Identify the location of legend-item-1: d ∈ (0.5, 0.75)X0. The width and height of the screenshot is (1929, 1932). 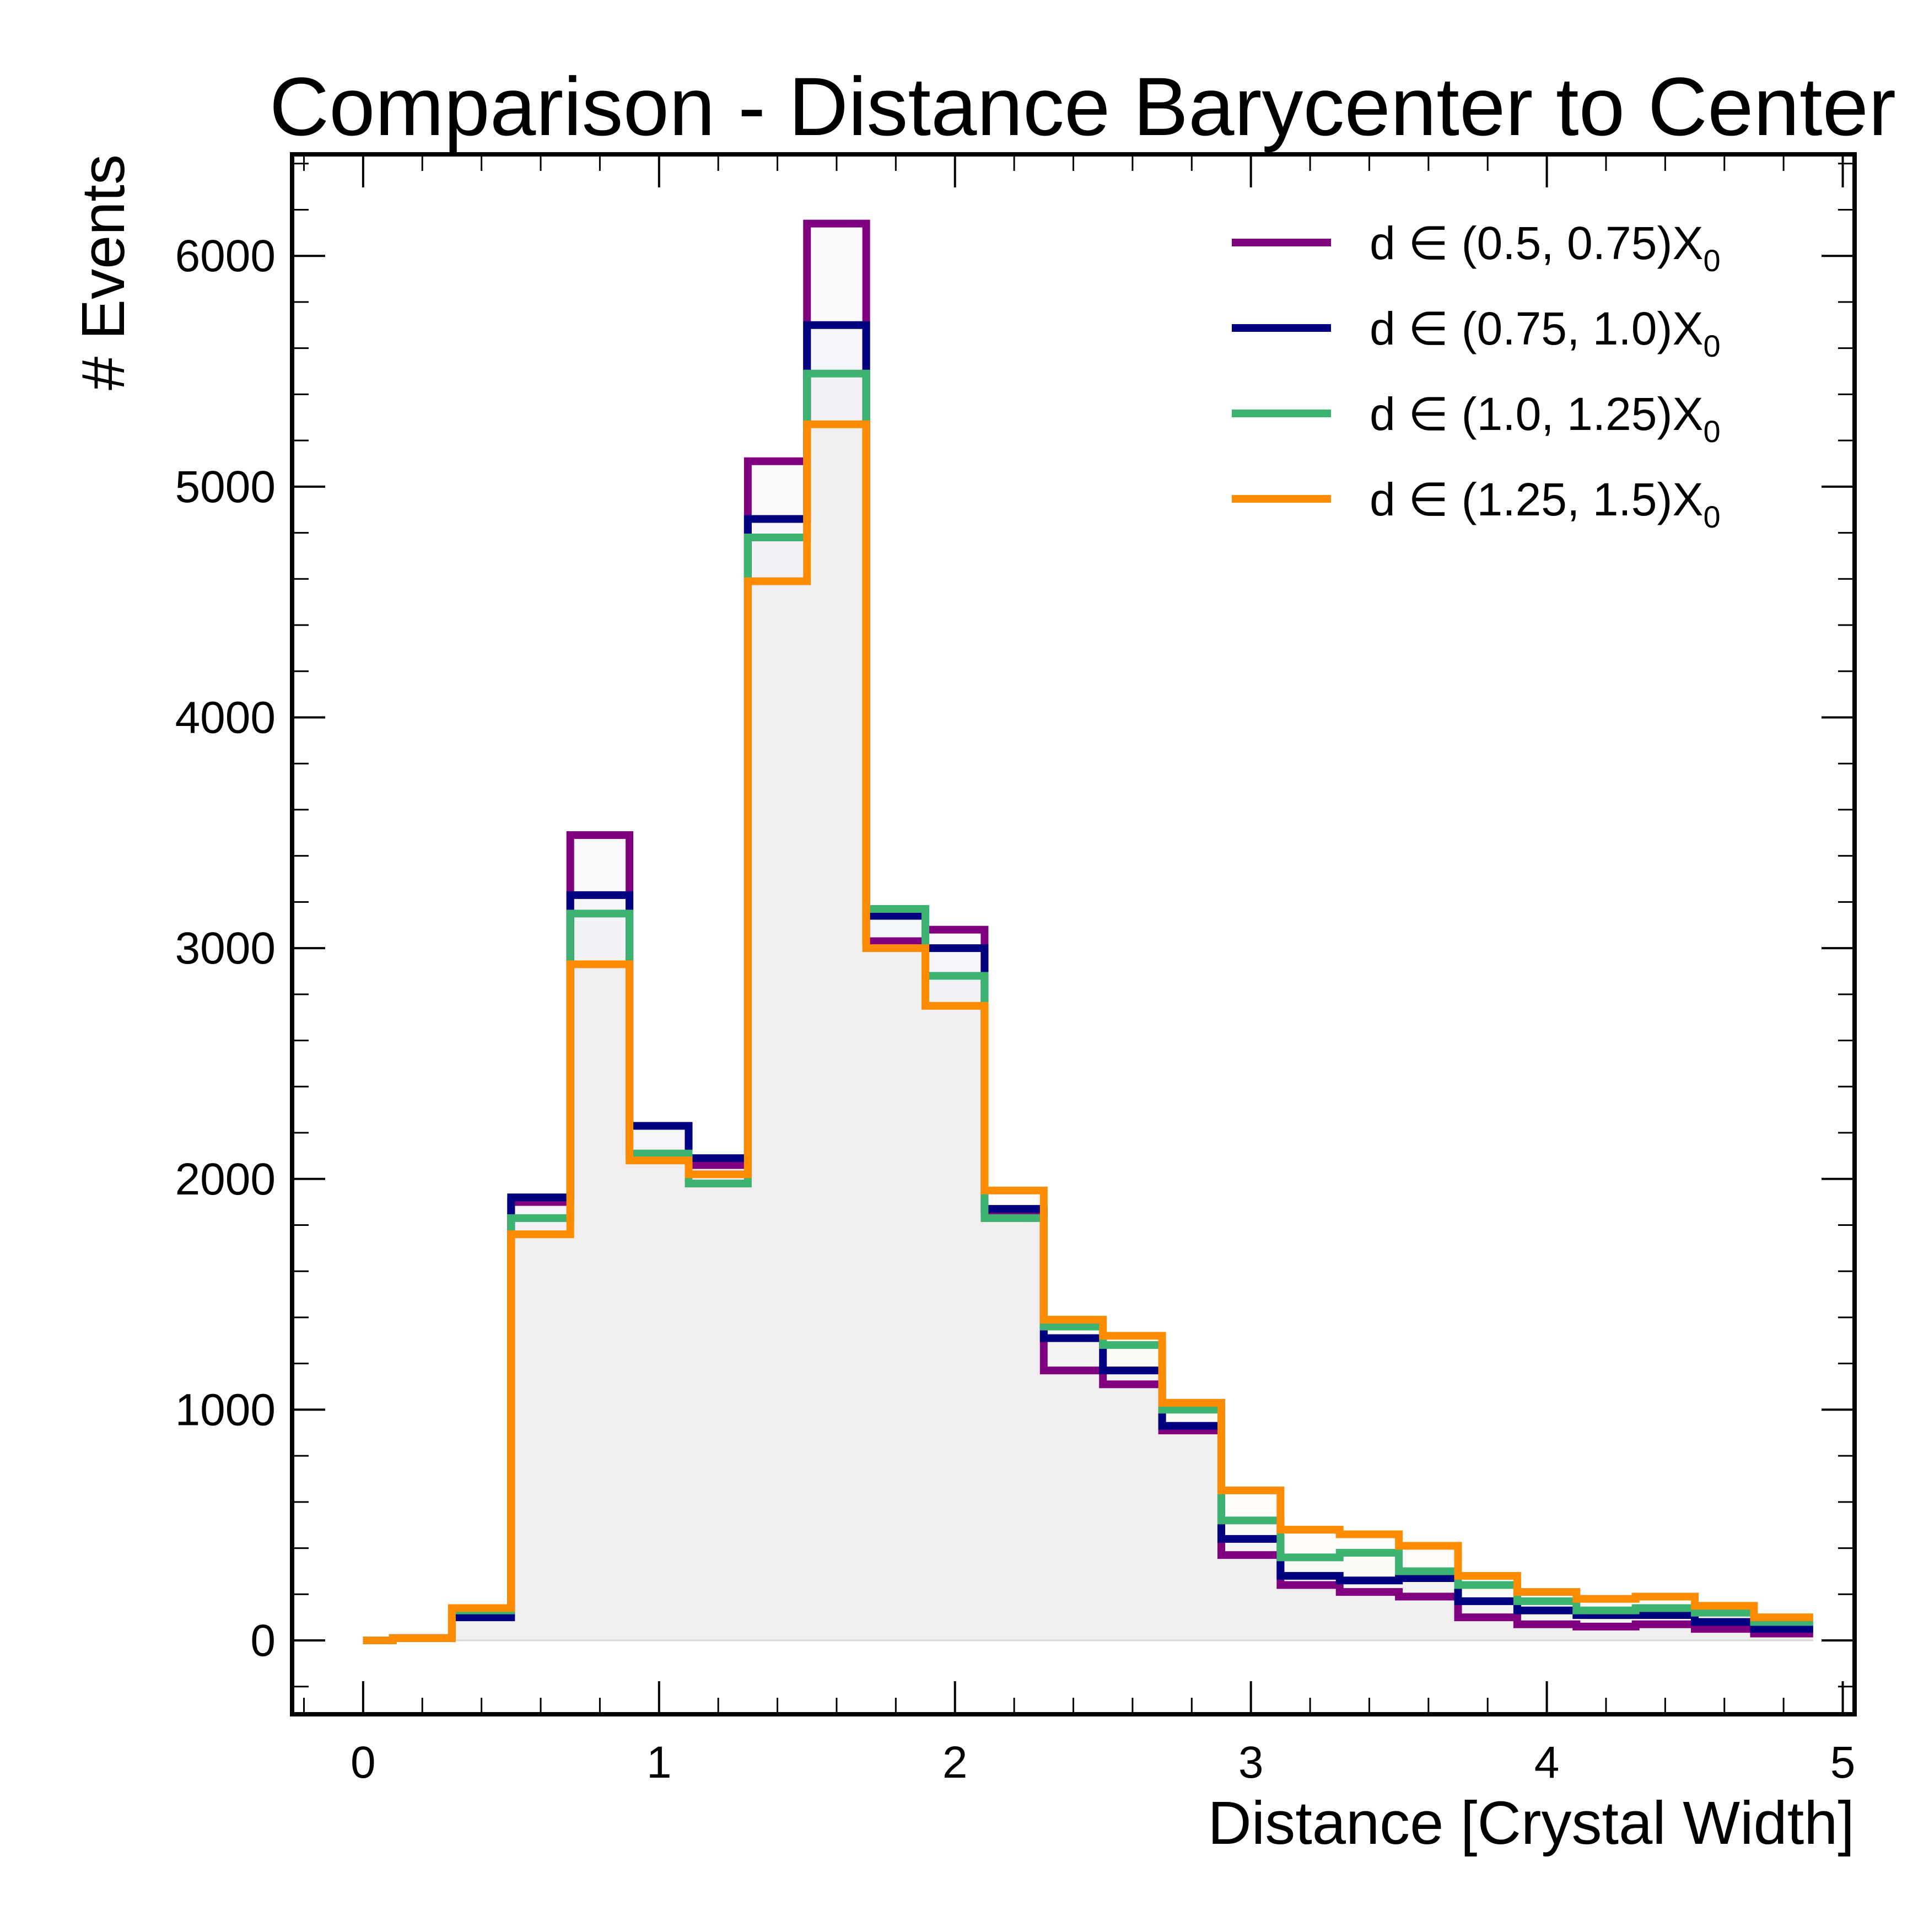
(1476, 247).